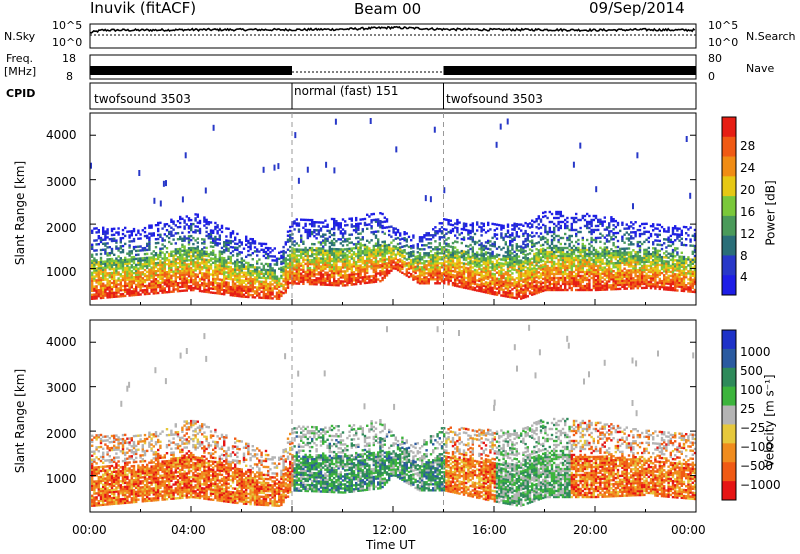 The image size is (800, 554). Describe the element at coordinates (744, 277) in the screenshot. I see `power-cb-tick-4: 4` at that location.